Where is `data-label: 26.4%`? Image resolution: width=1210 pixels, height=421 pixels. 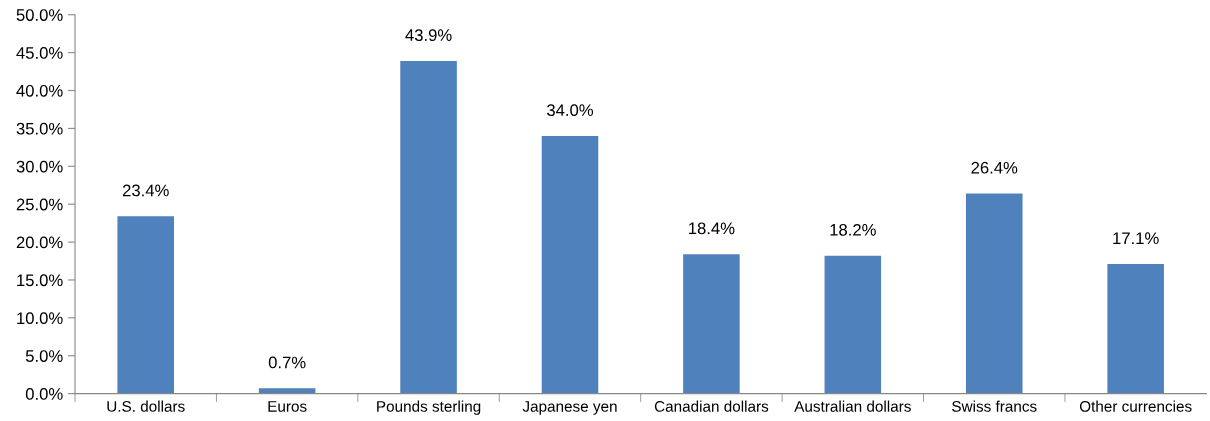 data-label: 26.4% is located at coordinates (994, 167).